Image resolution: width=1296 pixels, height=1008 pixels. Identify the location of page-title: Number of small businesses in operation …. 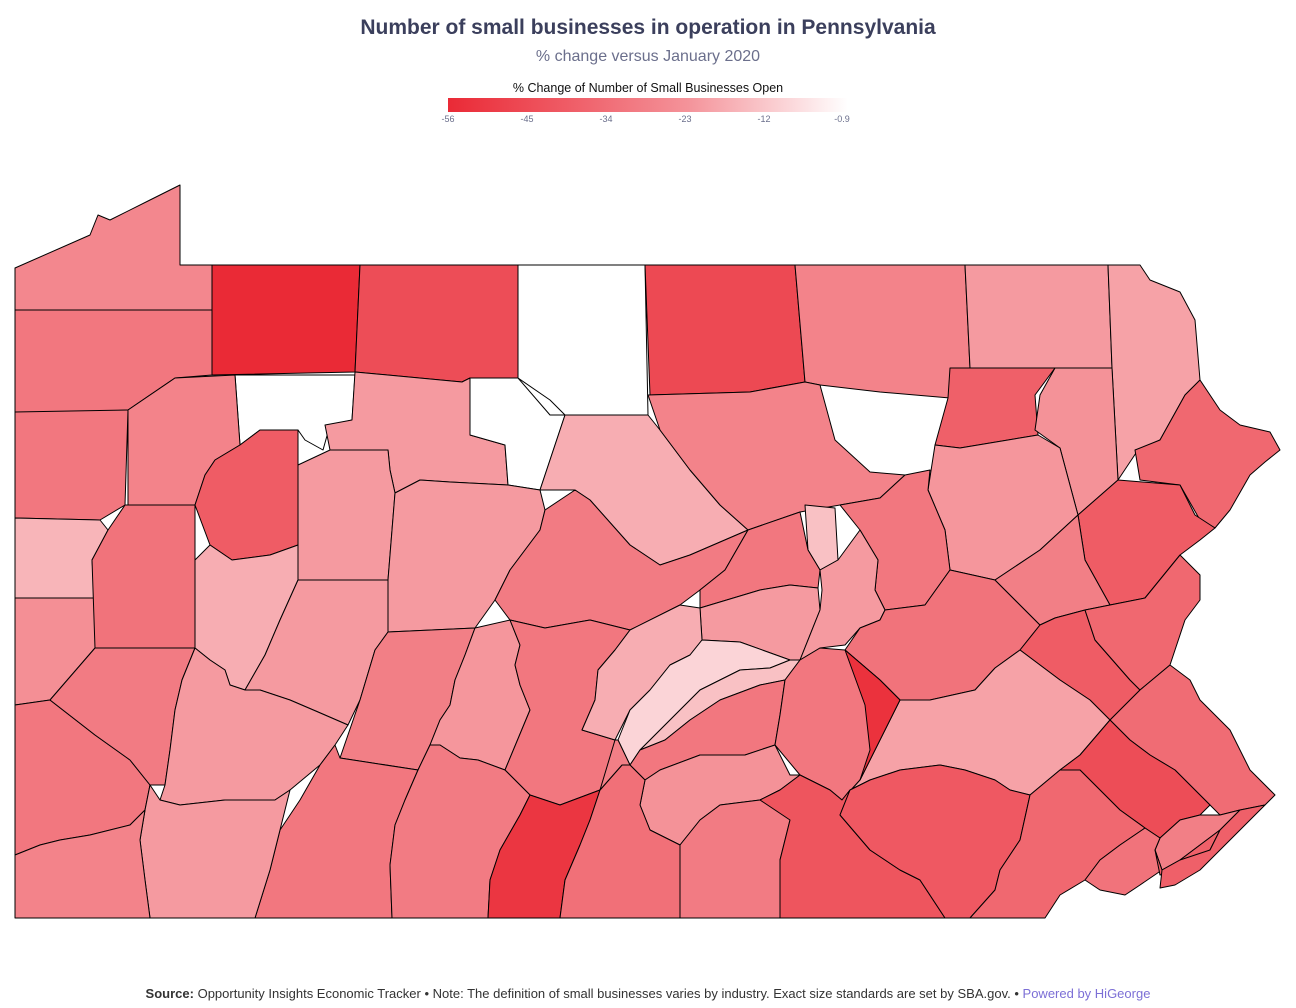
(648, 27).